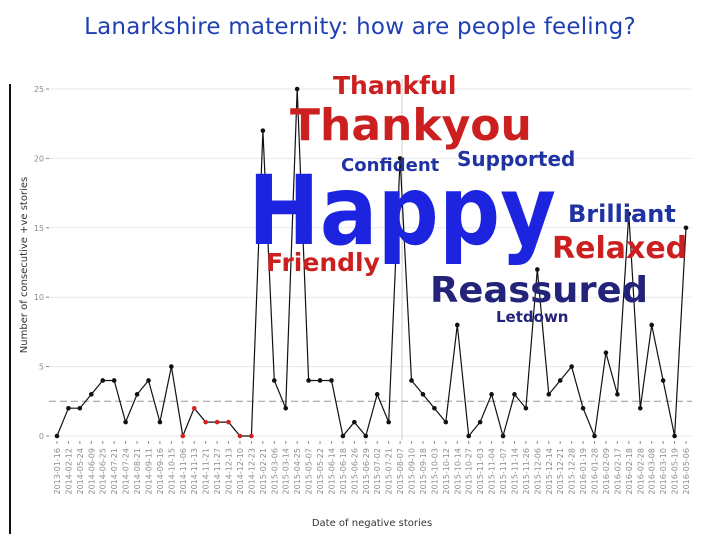 Image resolution: width=720 pixels, height=540 pixels. I want to click on x-tick-label: 2015-12-14, so click(549, 471).